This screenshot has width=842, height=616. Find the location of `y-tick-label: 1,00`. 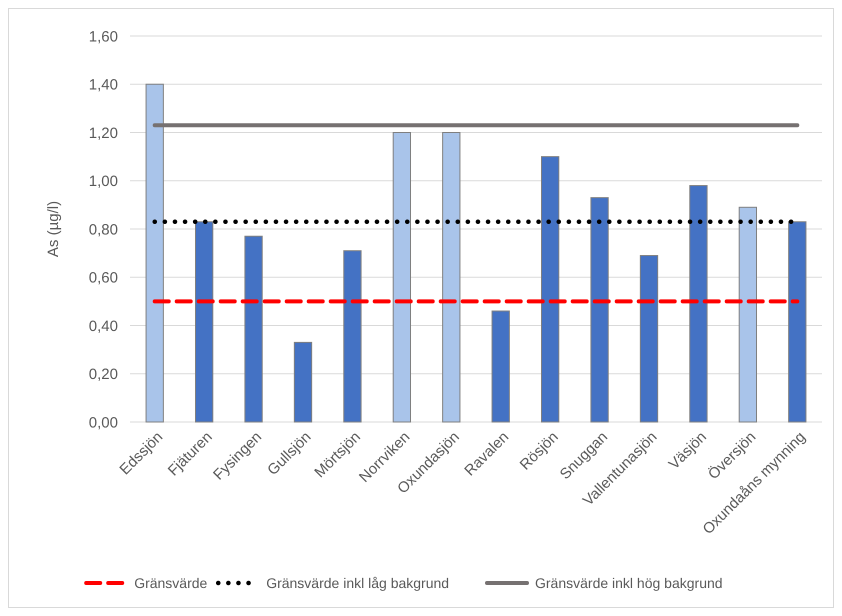

y-tick-label: 1,00 is located at coordinates (103, 181).